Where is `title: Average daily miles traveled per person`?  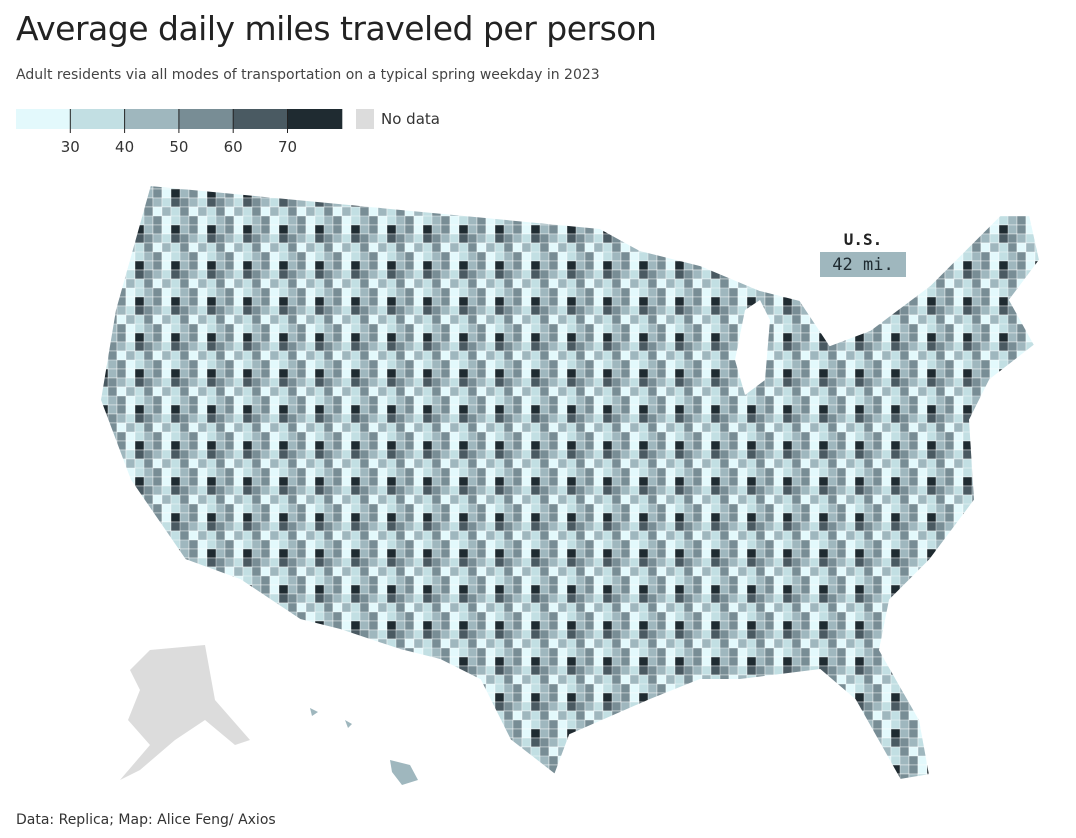 title: Average daily miles traveled per person is located at coordinates (336, 28).